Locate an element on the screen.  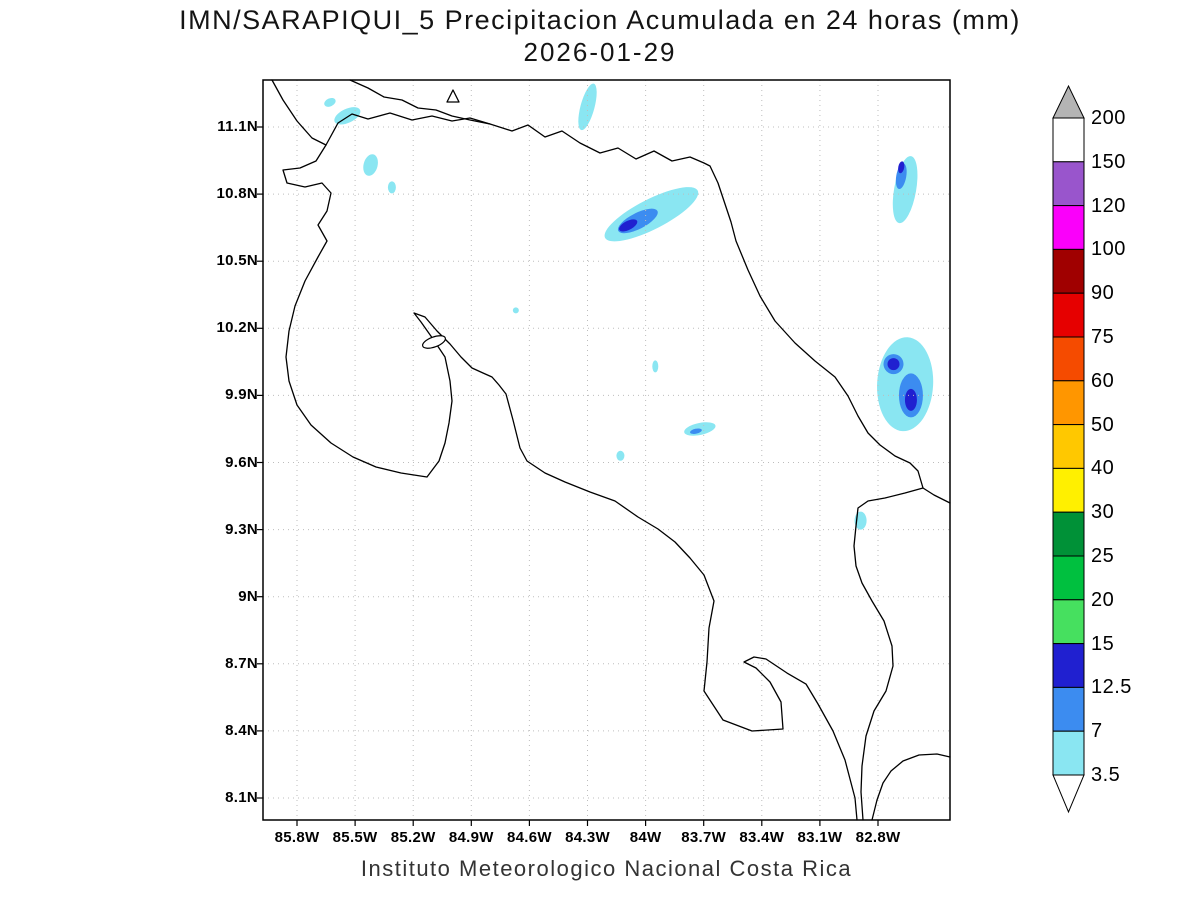
colorbar-tick-label: 100 is located at coordinates (1108, 249).